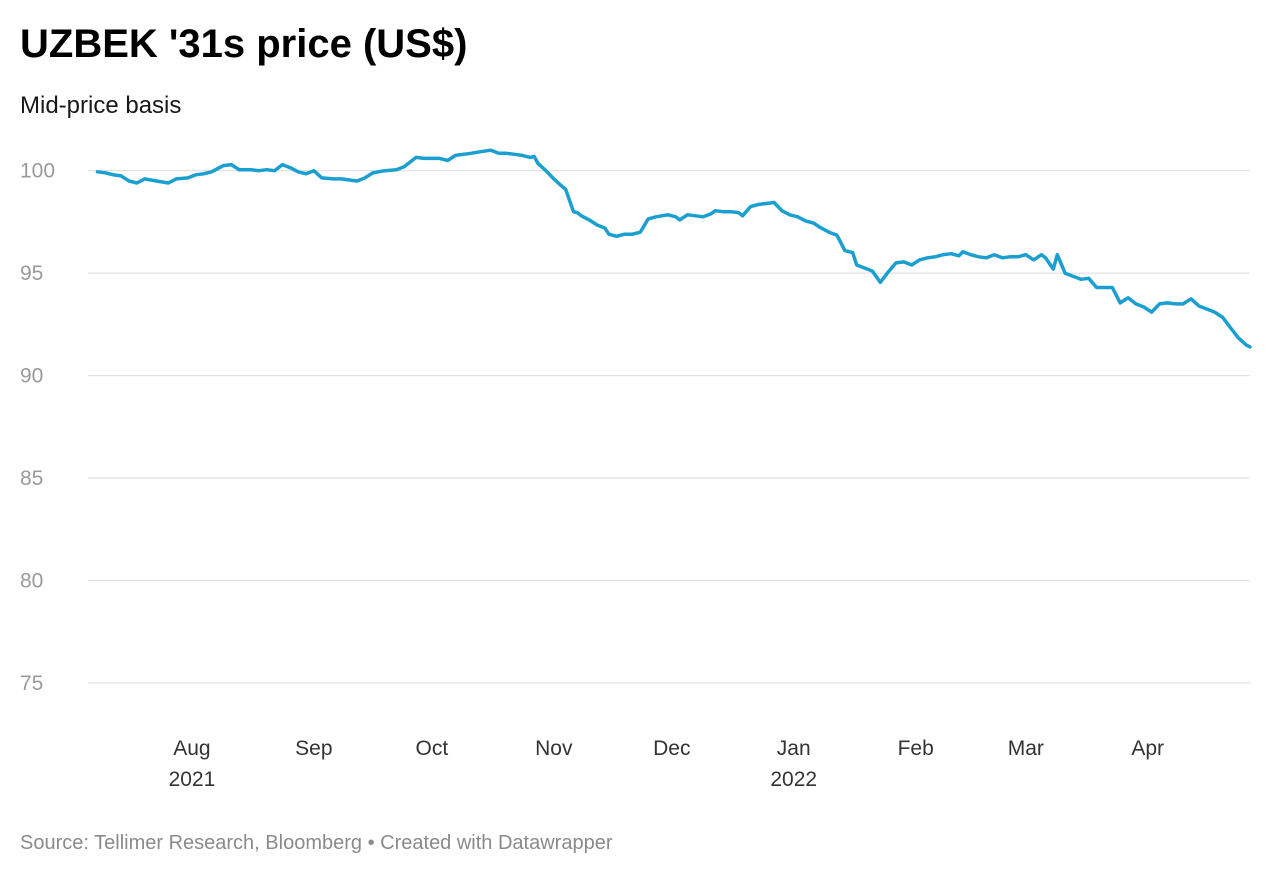 This screenshot has width=1274, height=878. What do you see at coordinates (1026, 748) in the screenshot?
I see `x-tick-label: Mar` at bounding box center [1026, 748].